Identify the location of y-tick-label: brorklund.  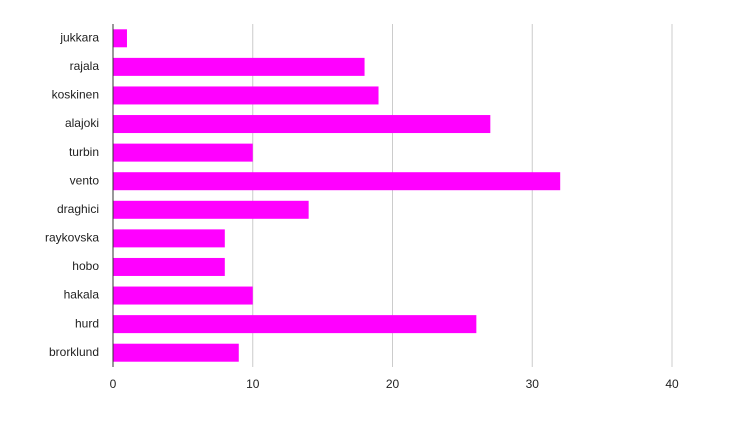
(74, 352).